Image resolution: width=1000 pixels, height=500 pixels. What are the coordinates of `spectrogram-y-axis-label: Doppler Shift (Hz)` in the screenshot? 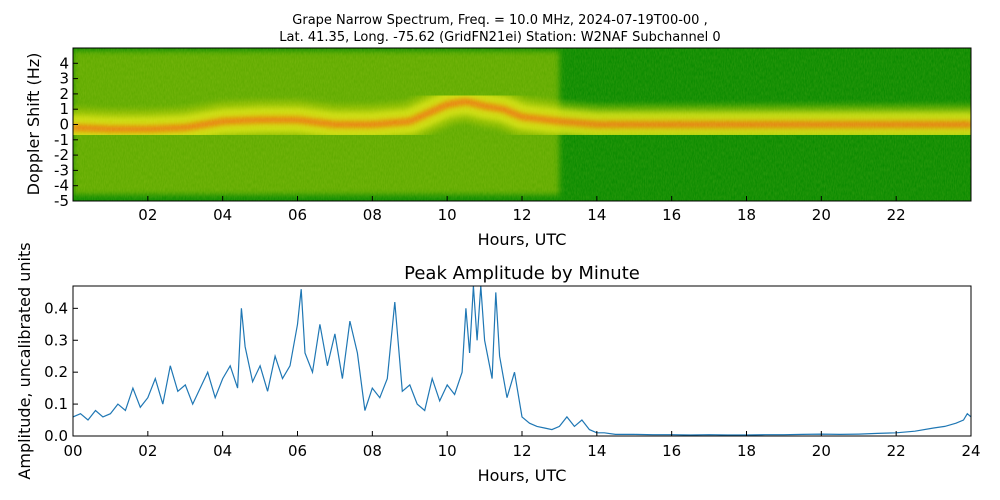 It's located at (33, 124).